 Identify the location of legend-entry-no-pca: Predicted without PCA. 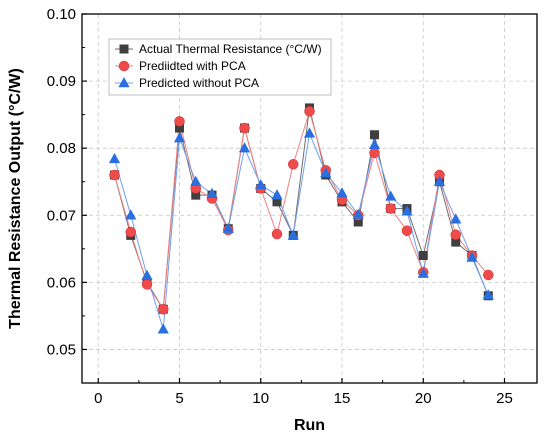
(187, 83).